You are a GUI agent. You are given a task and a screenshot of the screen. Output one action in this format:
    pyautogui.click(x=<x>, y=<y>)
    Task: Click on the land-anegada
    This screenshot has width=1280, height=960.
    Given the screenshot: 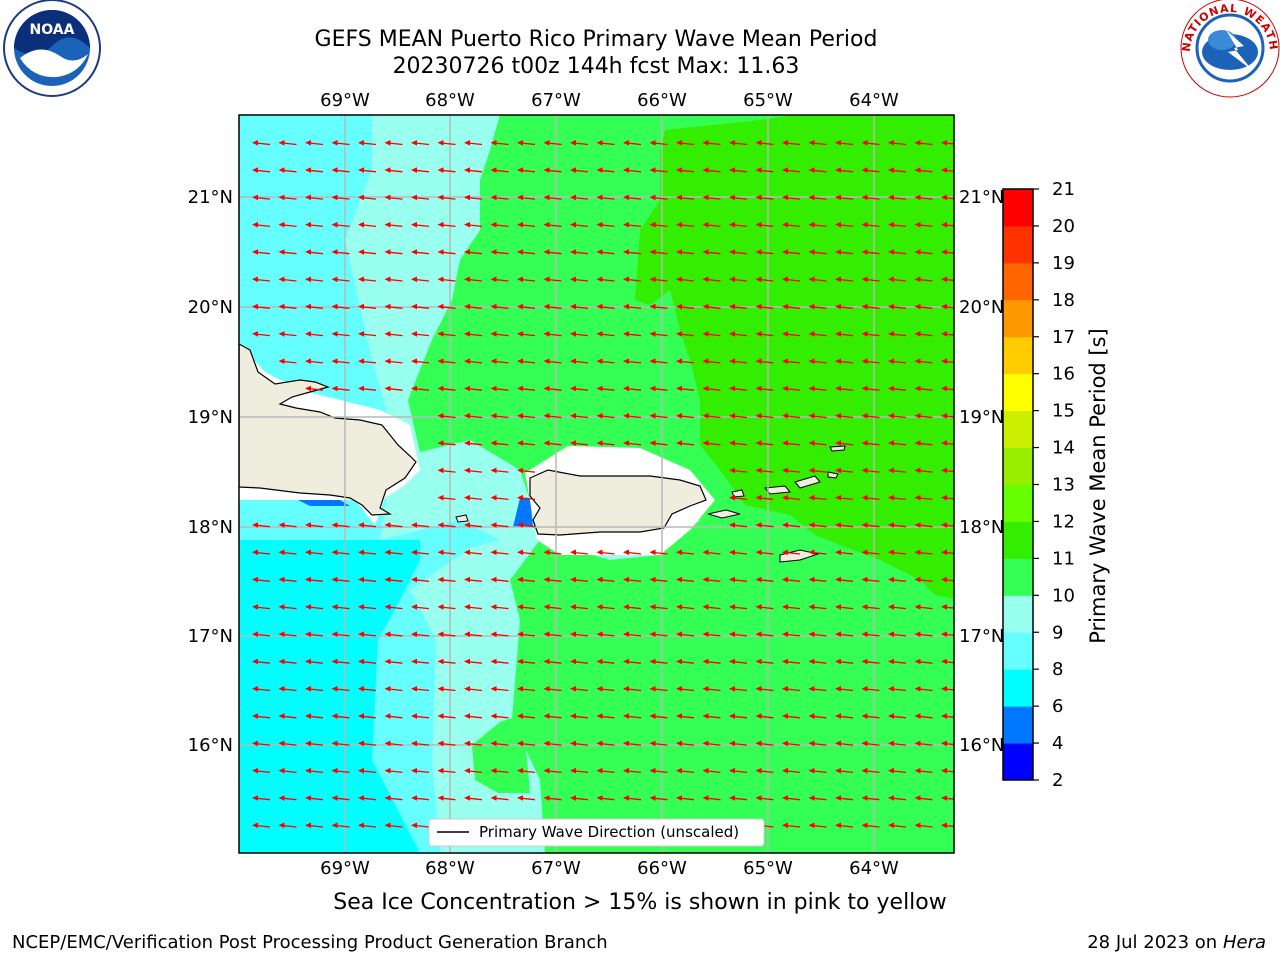 What is the action you would take?
    pyautogui.click(x=833, y=475)
    